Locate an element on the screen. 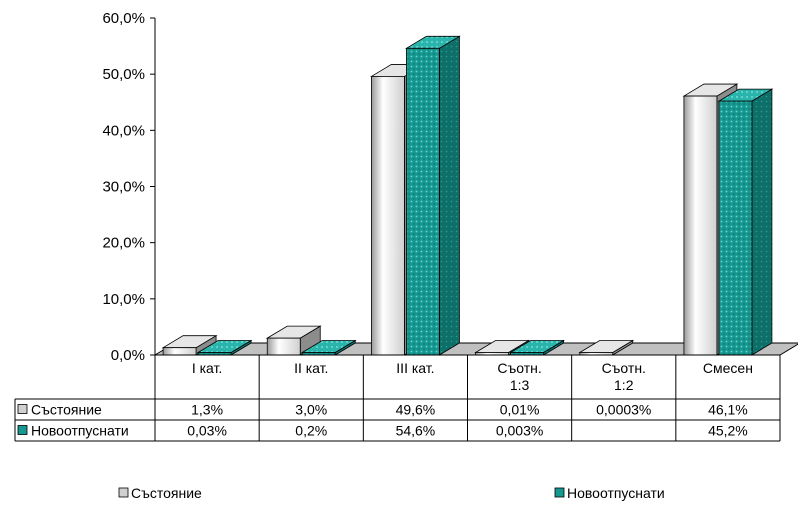 The height and width of the screenshot is (505, 798). table-cell-value: 54,6% is located at coordinates (416, 431).